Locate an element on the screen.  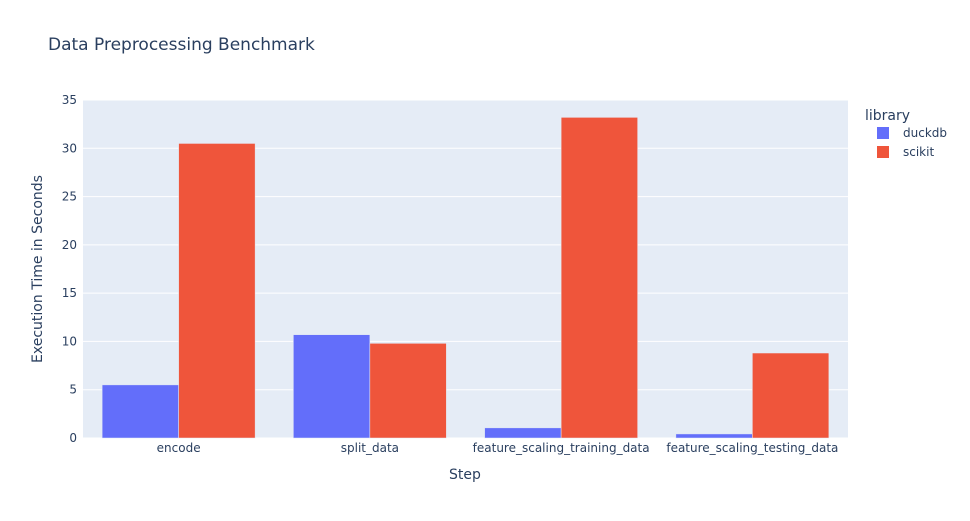
chart-title: Data Preprocessing Benchmark is located at coordinates (181, 45).